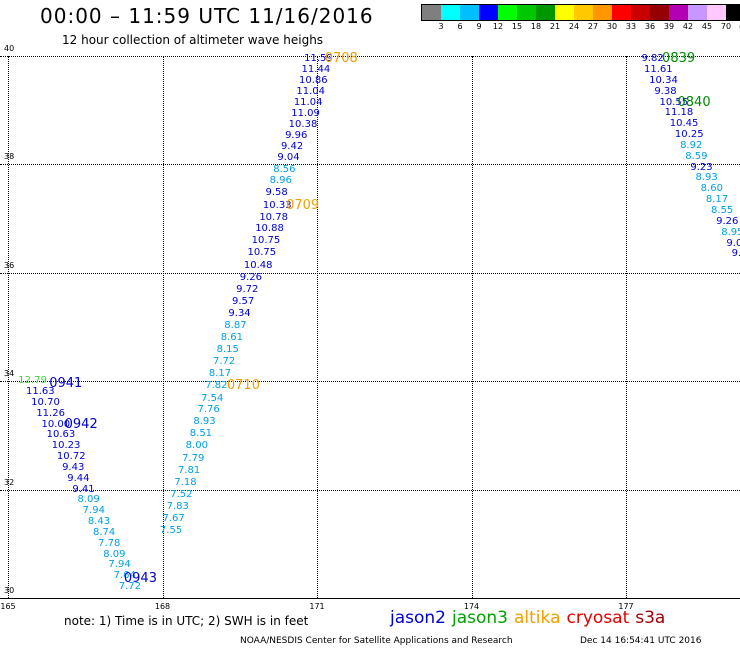 This screenshot has height=650, width=740. What do you see at coordinates (189, 470) in the screenshot?
I see `swh-value: 7.81` at bounding box center [189, 470].